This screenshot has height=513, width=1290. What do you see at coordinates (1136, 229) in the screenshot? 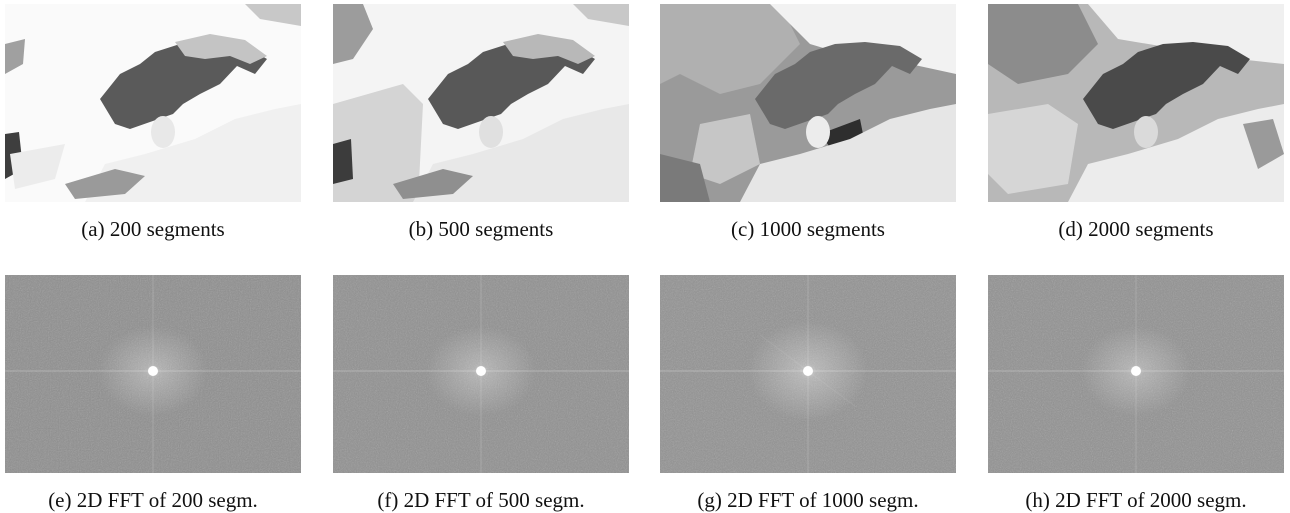
I see `caption-d: (d) 2000 segments` at bounding box center [1136, 229].